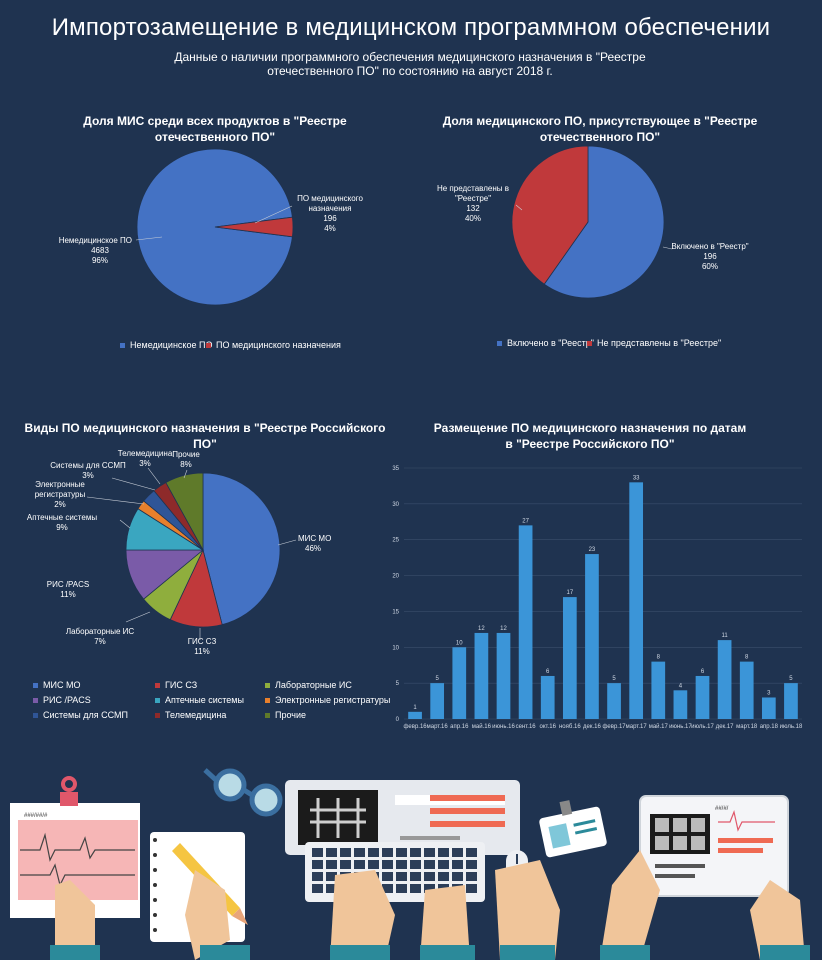 The height and width of the screenshot is (960, 822). Describe the element at coordinates (190, 715) in the screenshot. I see `pie3-legend-item: Телемедицина` at that location.